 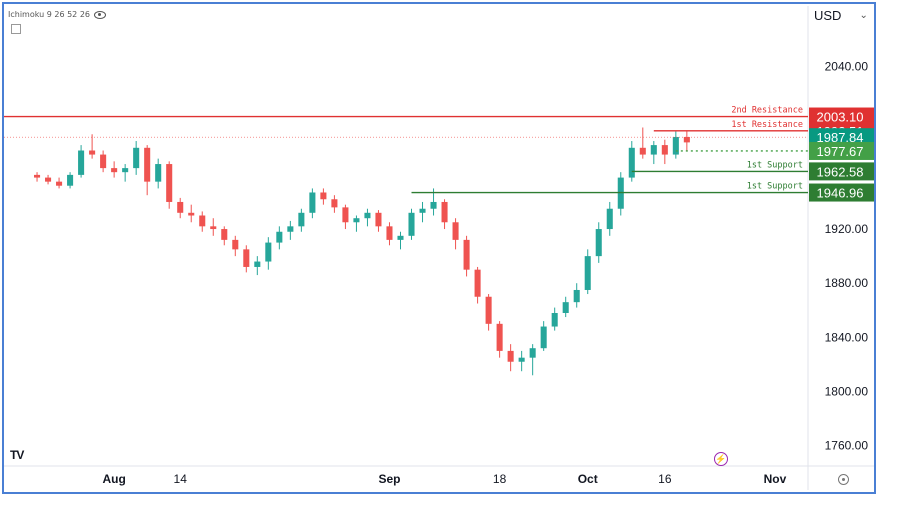 I want to click on price-tag-label: 1946.96, so click(x=840, y=193).